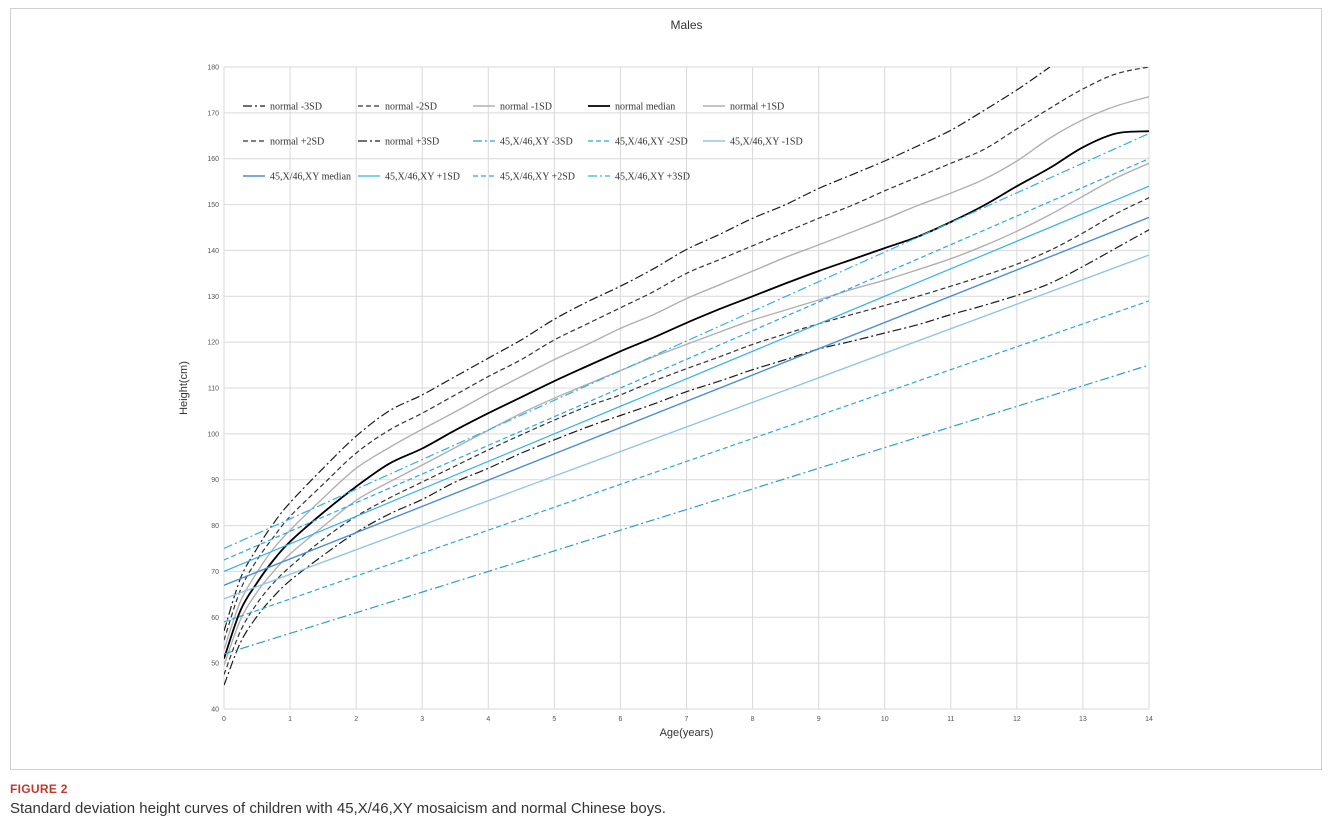  What do you see at coordinates (819, 719) in the screenshot?
I see `x-tick-label: 9` at bounding box center [819, 719].